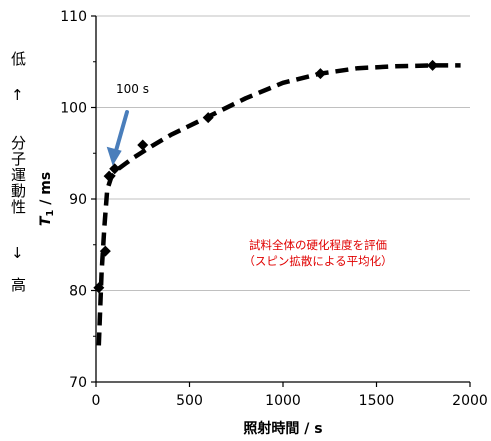 The height and width of the screenshot is (441, 491). I want to click on y-axis-label: T1 / ms, so click(47, 199).